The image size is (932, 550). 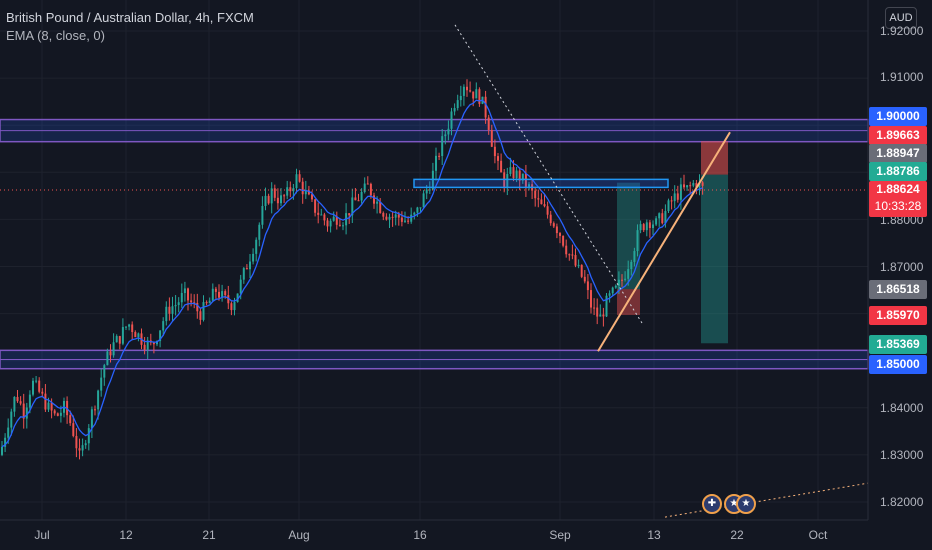 What do you see at coordinates (712, 504) in the screenshot?
I see `uk-flag-icon: ✚` at bounding box center [712, 504].